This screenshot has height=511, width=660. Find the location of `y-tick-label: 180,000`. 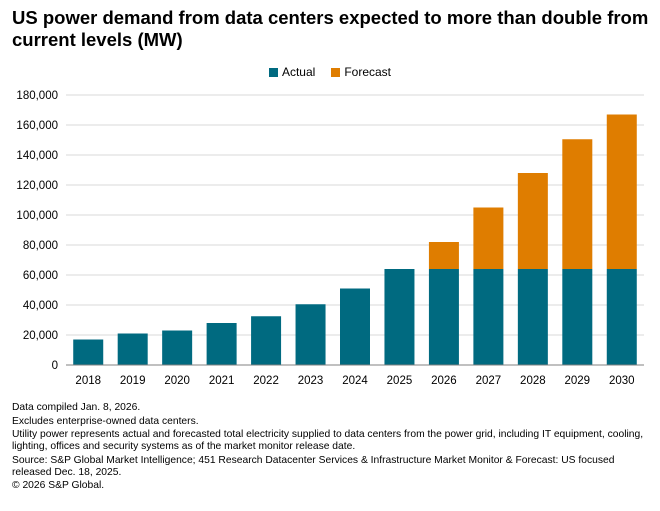

y-tick-label: 180,000 is located at coordinates (37, 96).